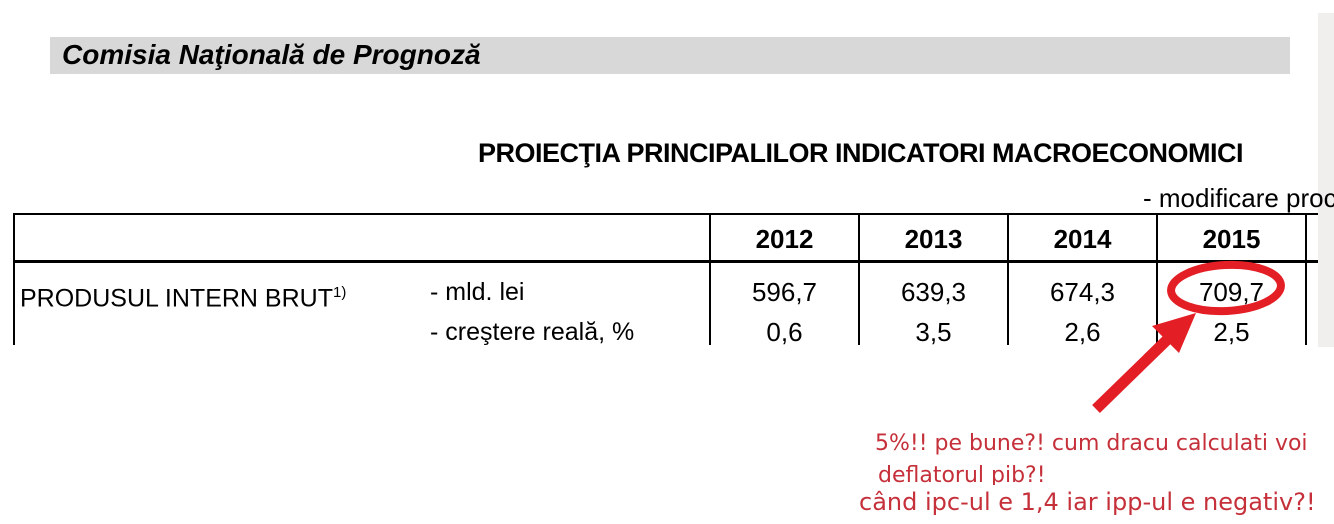 This screenshot has width=1334, height=524. What do you see at coordinates (1134, 372) in the screenshot?
I see `red-arrow-shaft` at bounding box center [1134, 372].